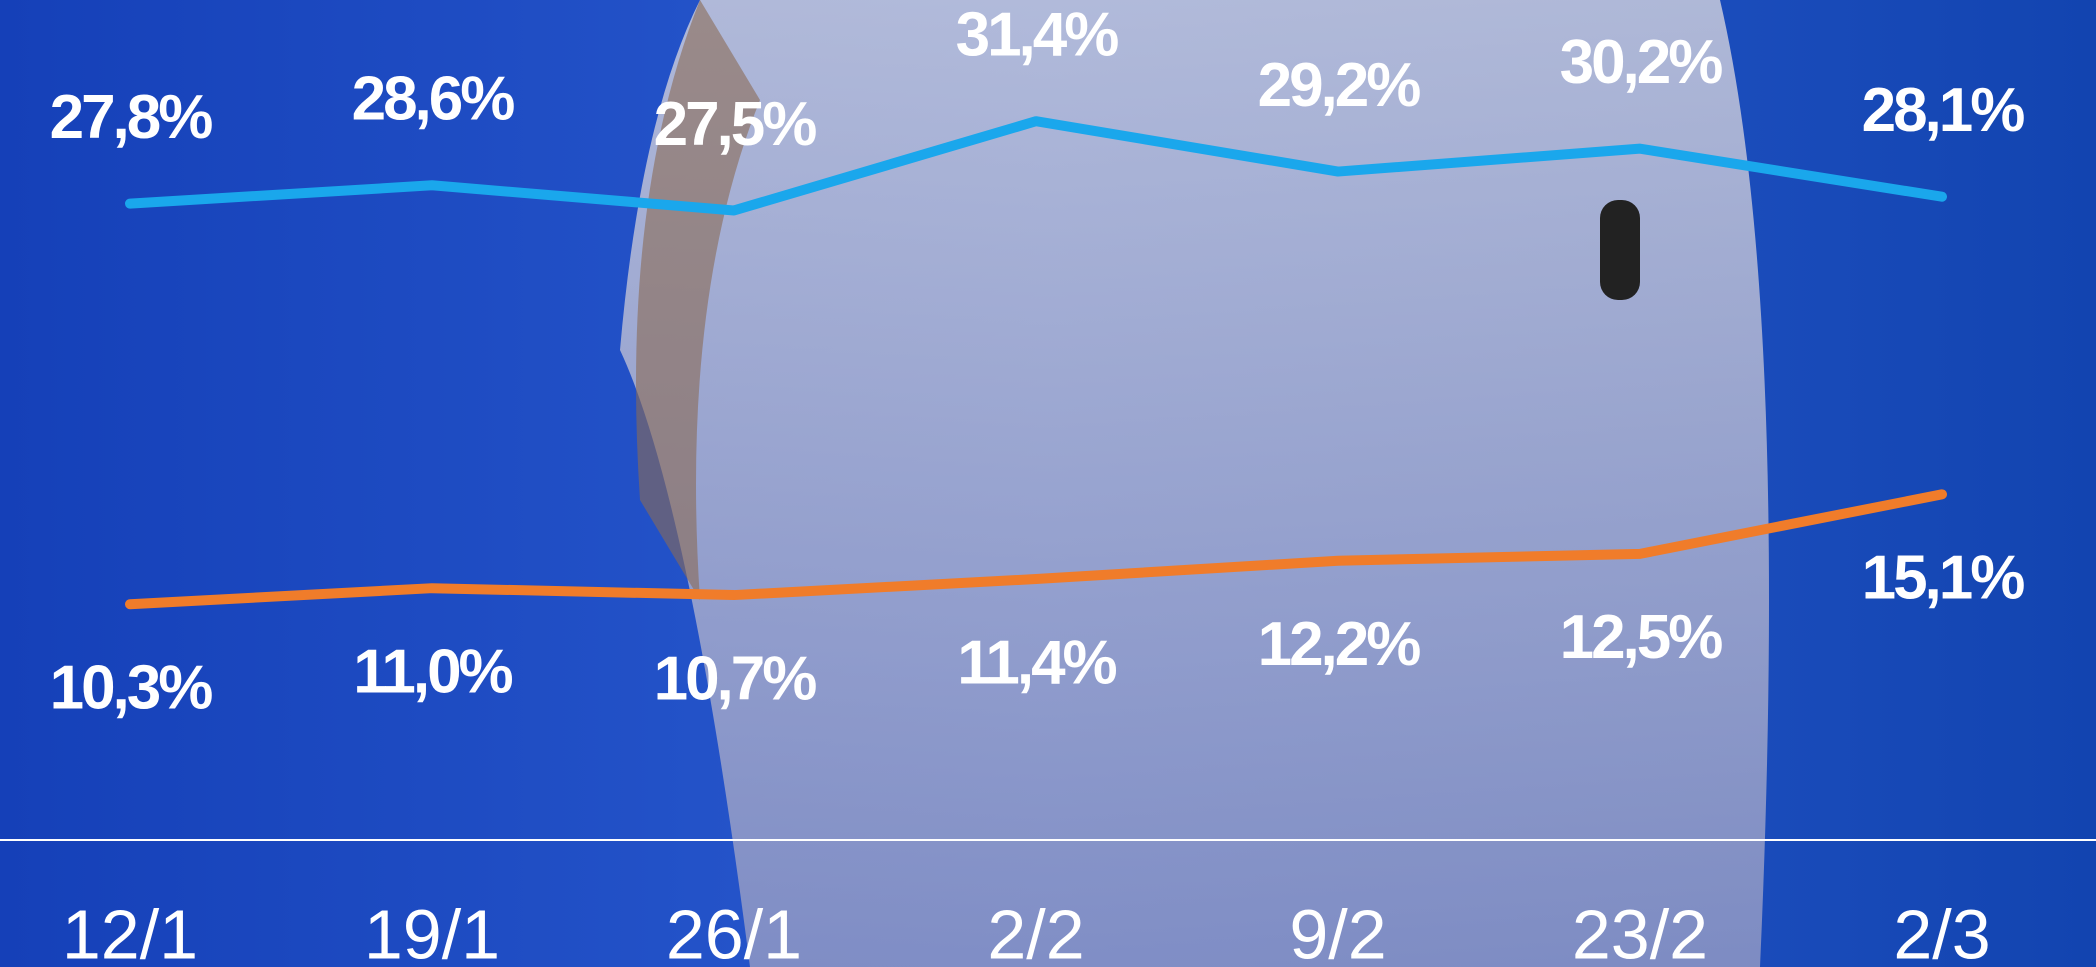 This screenshot has height=967, width=2096. I want to click on data-label: 12,2%, so click(1339, 644).